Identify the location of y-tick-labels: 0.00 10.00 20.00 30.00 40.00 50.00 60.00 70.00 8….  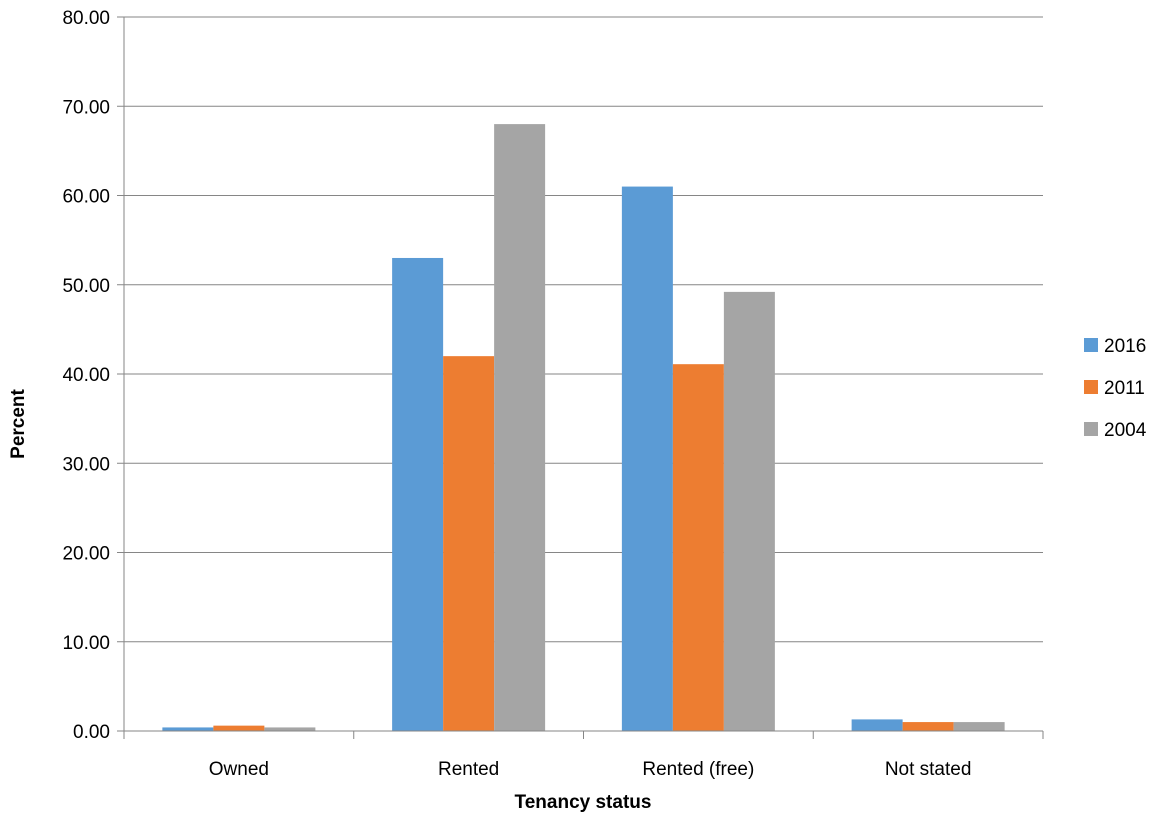
(86, 375).